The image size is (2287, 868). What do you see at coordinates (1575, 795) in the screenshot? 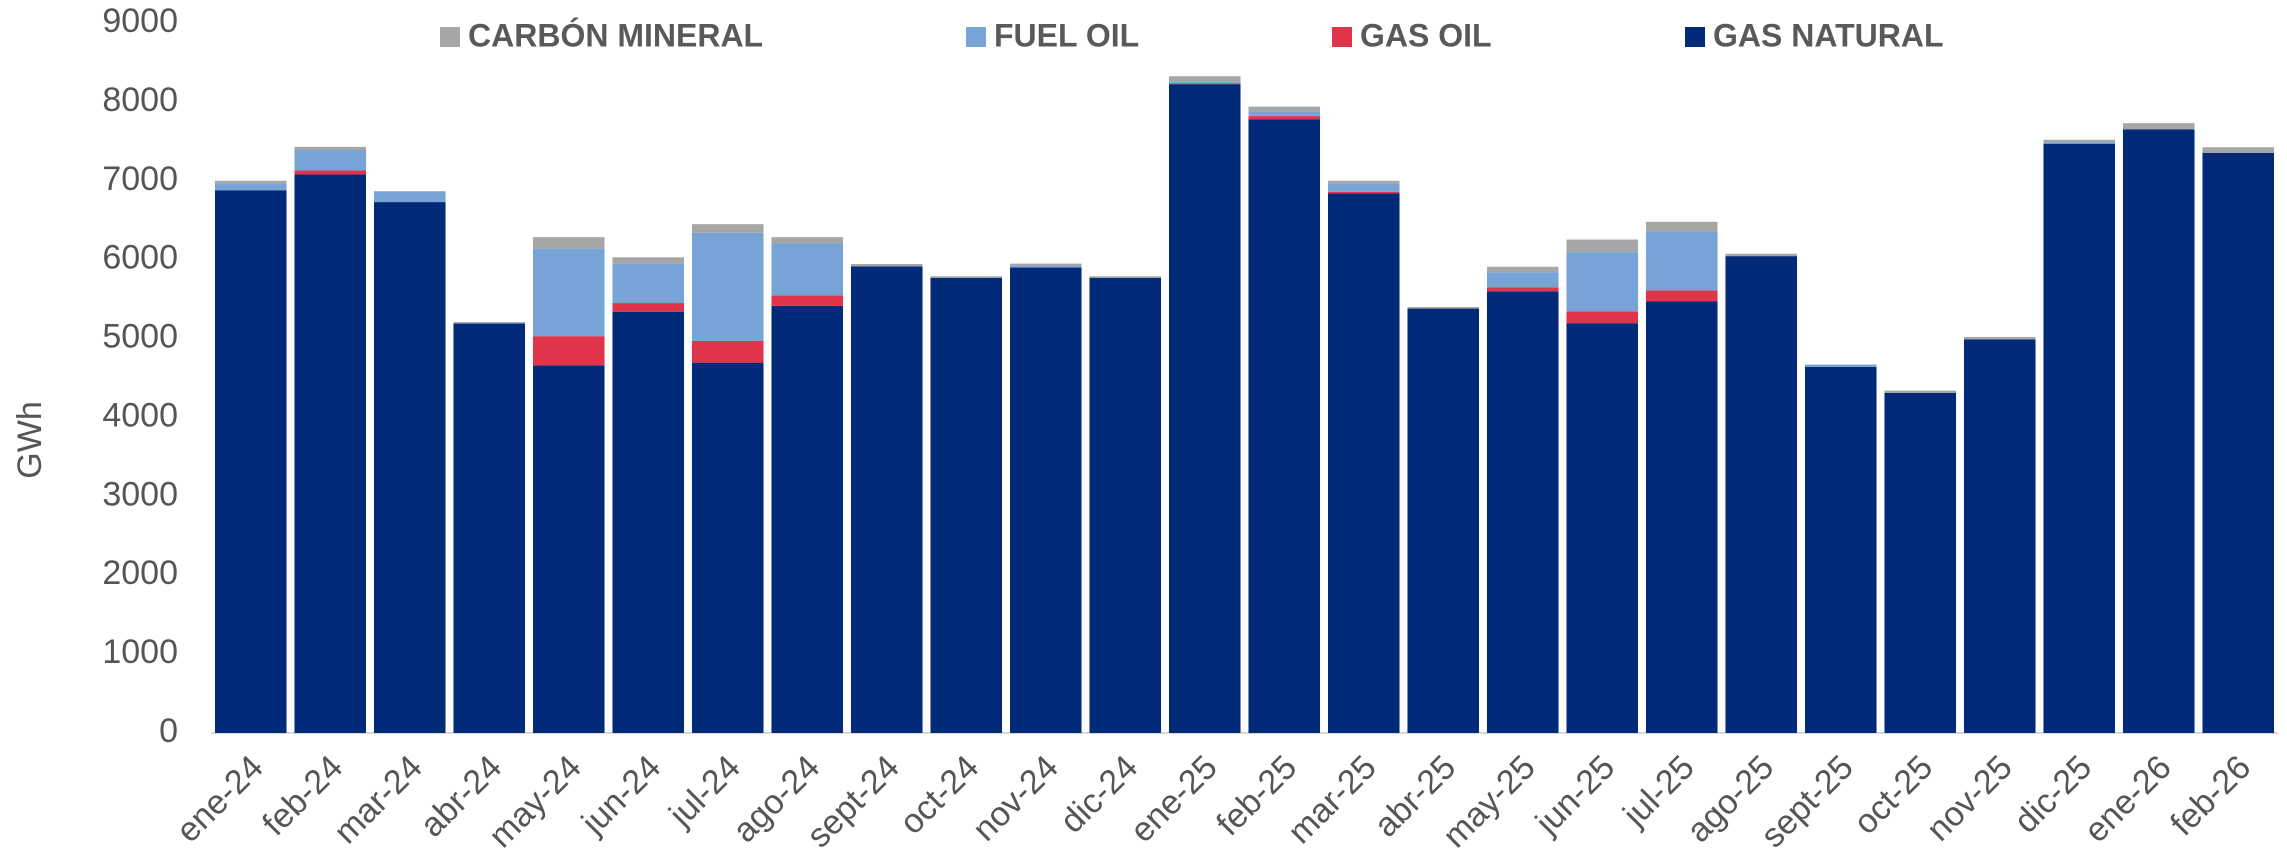
I see `x-tick-label: jun-25` at bounding box center [1575, 795].